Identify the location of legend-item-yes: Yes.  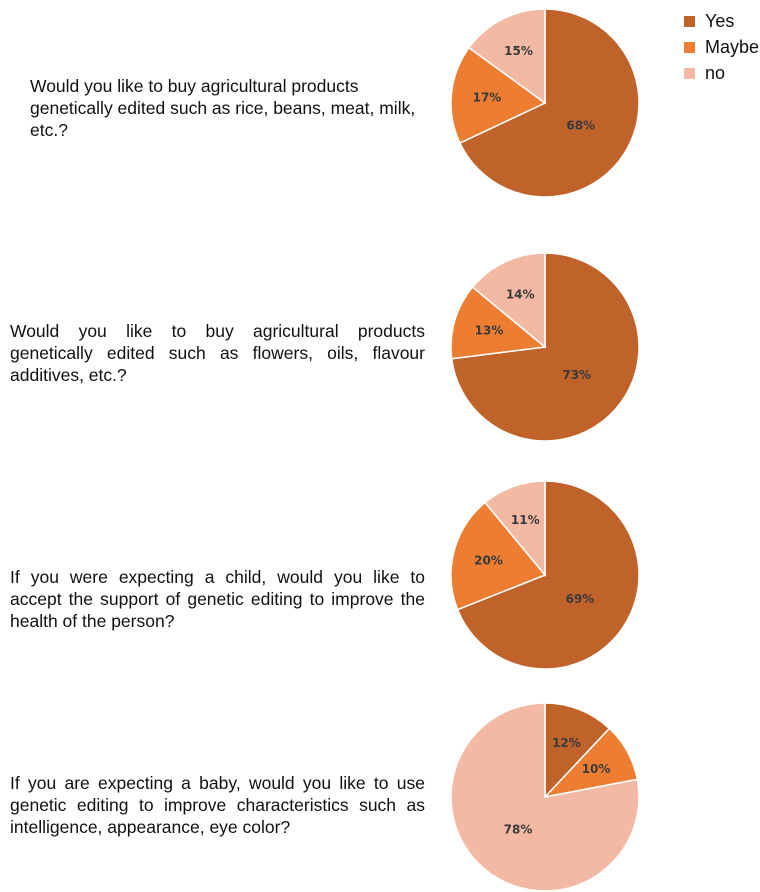
(721, 21).